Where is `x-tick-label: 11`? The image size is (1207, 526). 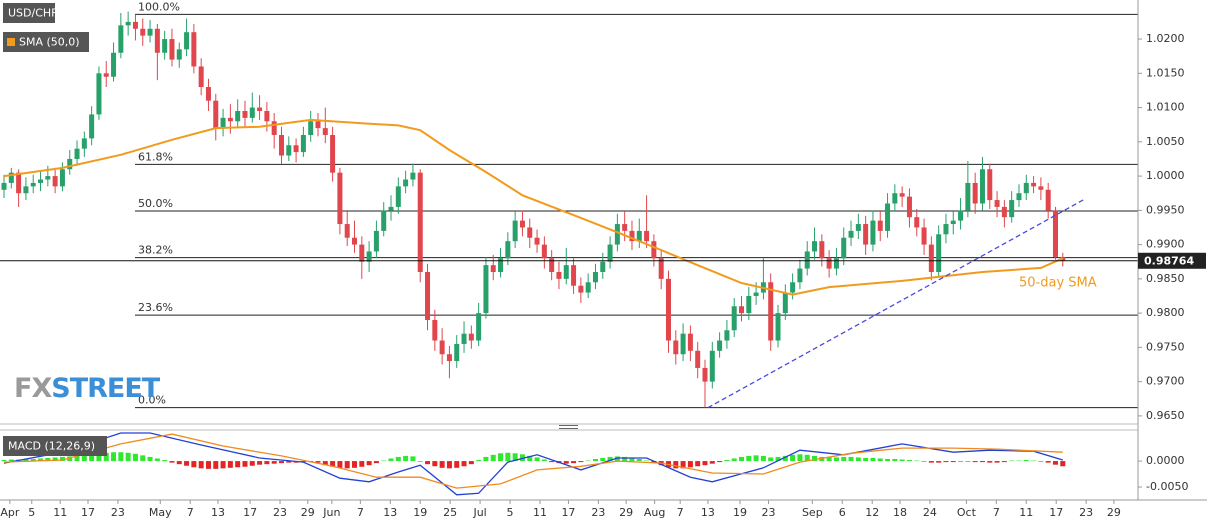 x-tick-label: 11 is located at coordinates (1026, 512).